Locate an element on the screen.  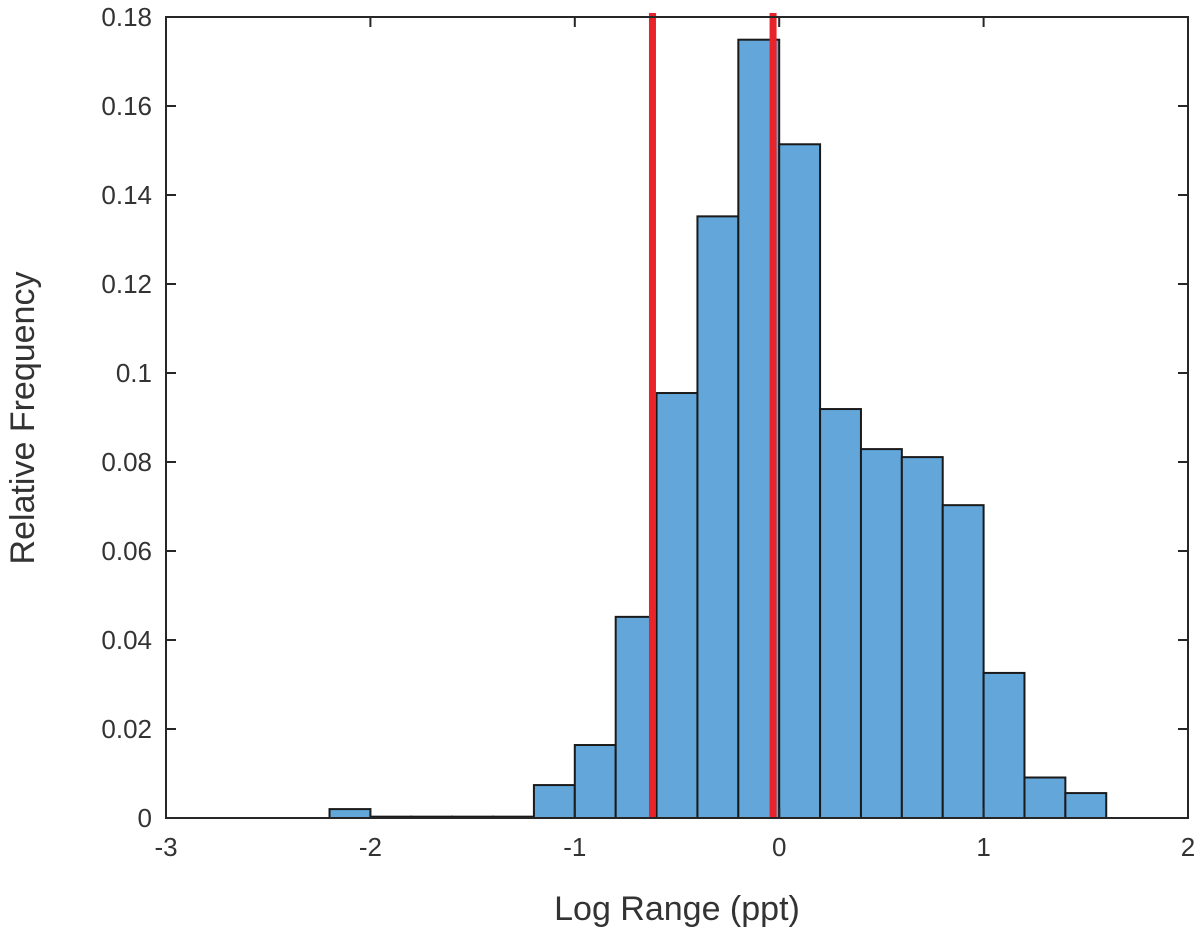
y-tick-label: 0.04 is located at coordinates (126, 640).